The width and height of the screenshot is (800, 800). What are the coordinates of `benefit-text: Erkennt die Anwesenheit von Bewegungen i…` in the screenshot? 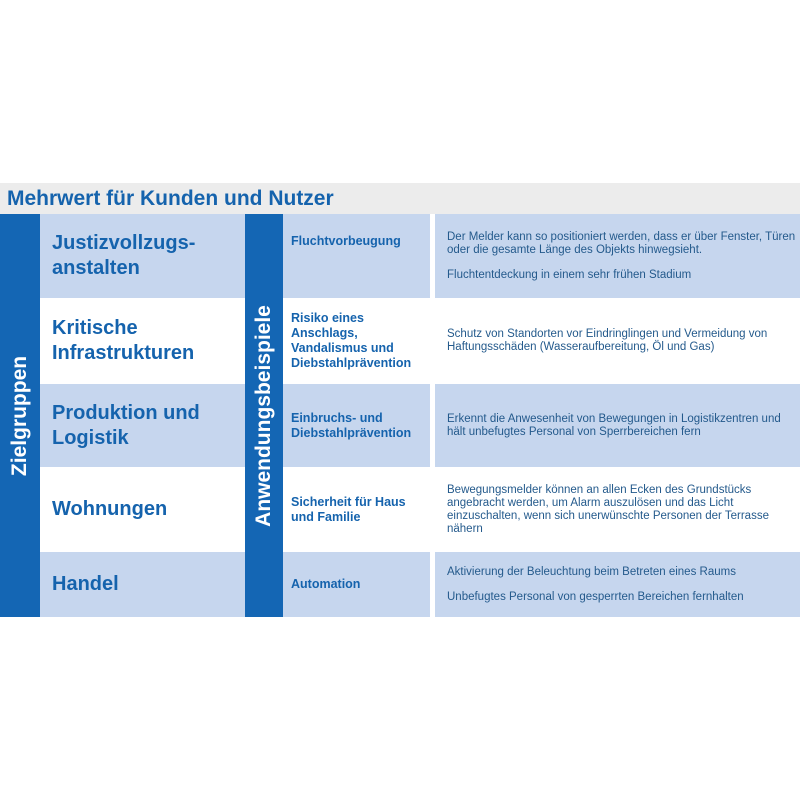 It's located at (614, 425).